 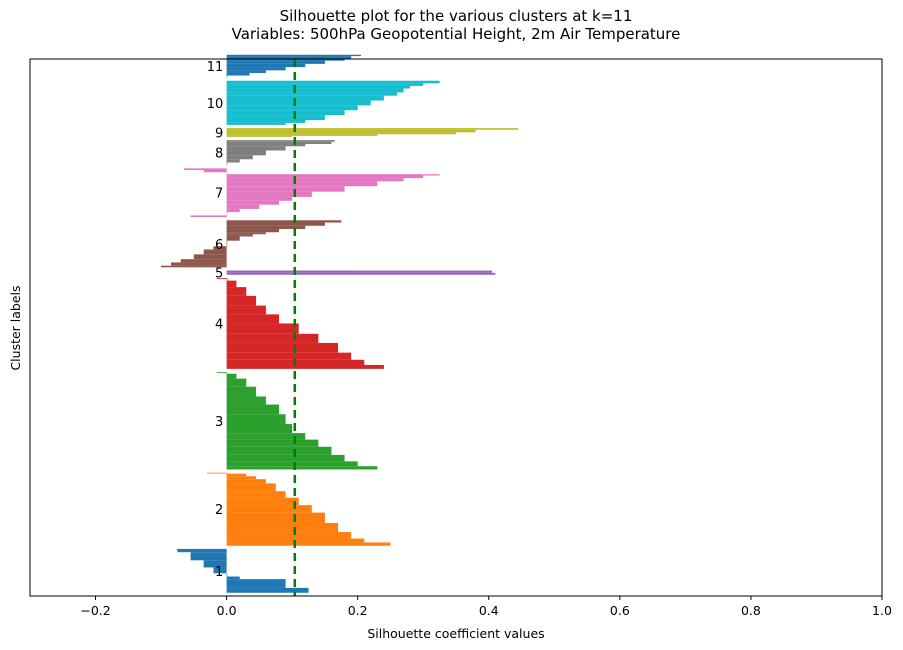 I want to click on cluster-2-silhouette, so click(x=298, y=509).